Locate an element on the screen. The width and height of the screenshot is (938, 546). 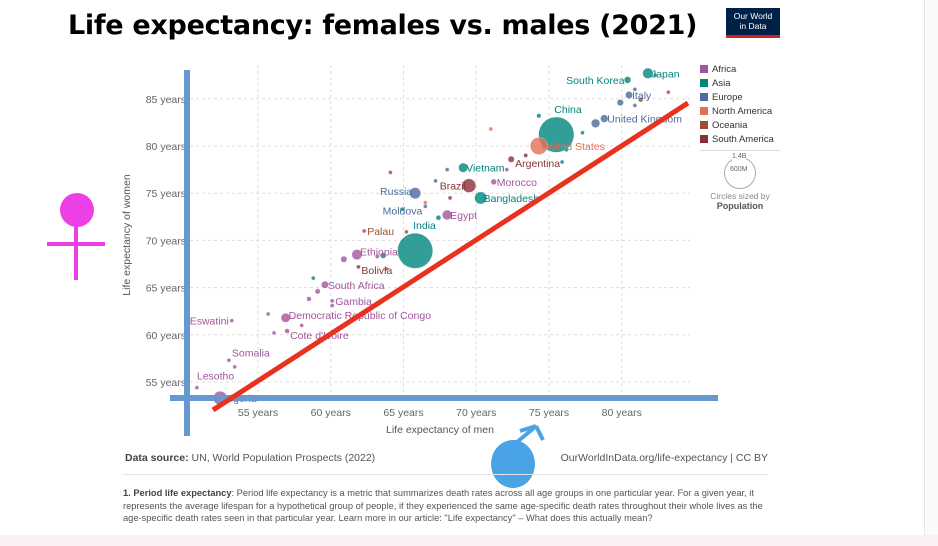
legend-label: Europe is located at coordinates (727, 97).